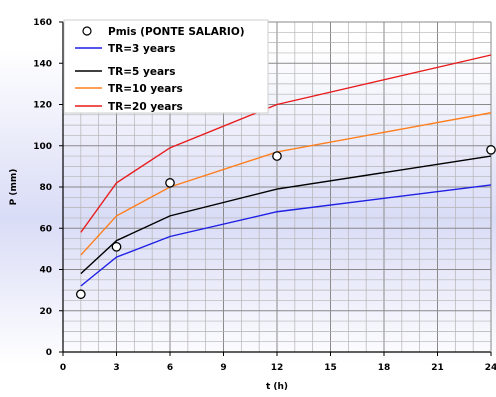  Describe the element at coordinates (116, 368) in the screenshot. I see `x-tick-label: 3` at that location.